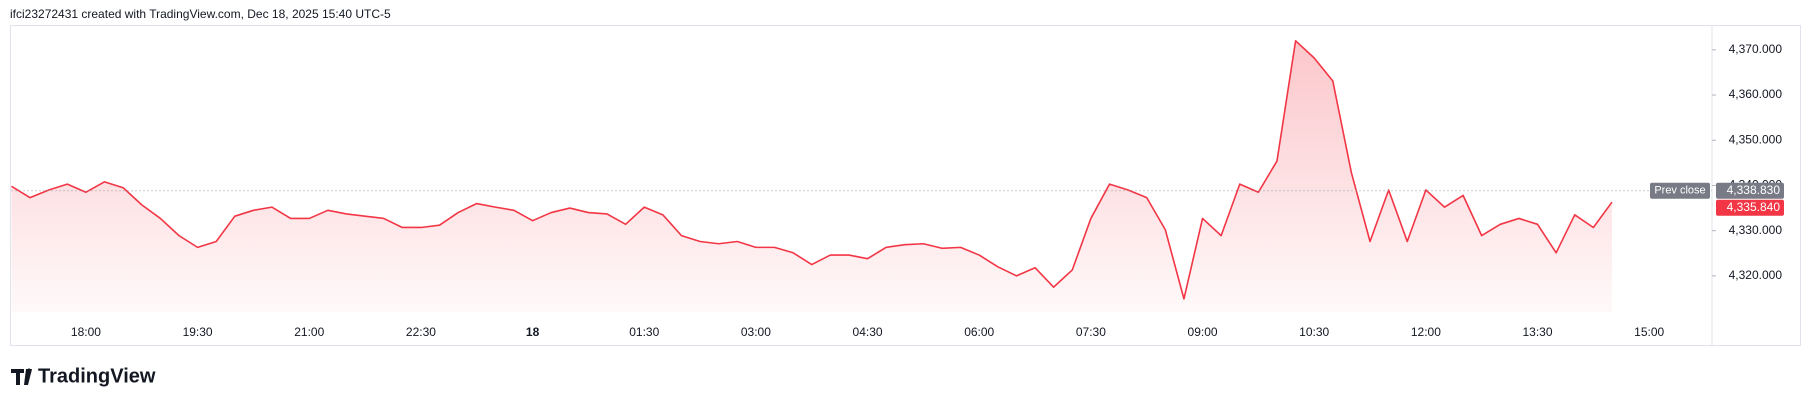 Image resolution: width=1802 pixels, height=412 pixels. Describe the element at coordinates (1538, 332) in the screenshot. I see `x-tick-label: 13:30` at that location.